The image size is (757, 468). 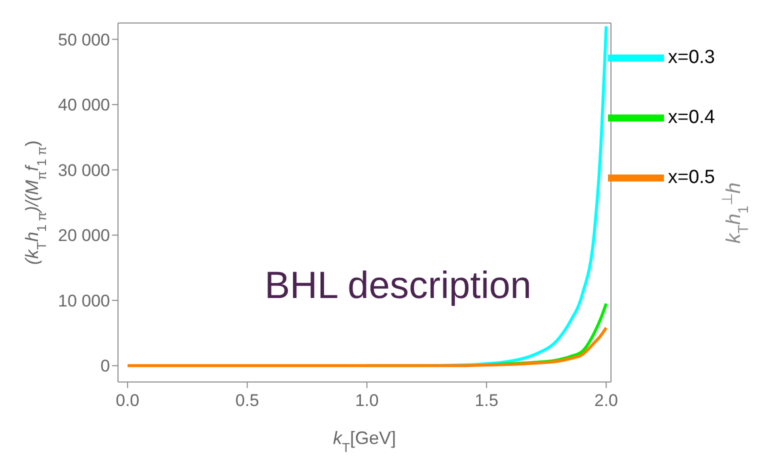 I want to click on x-tick-label: 0.5, so click(x=247, y=400).